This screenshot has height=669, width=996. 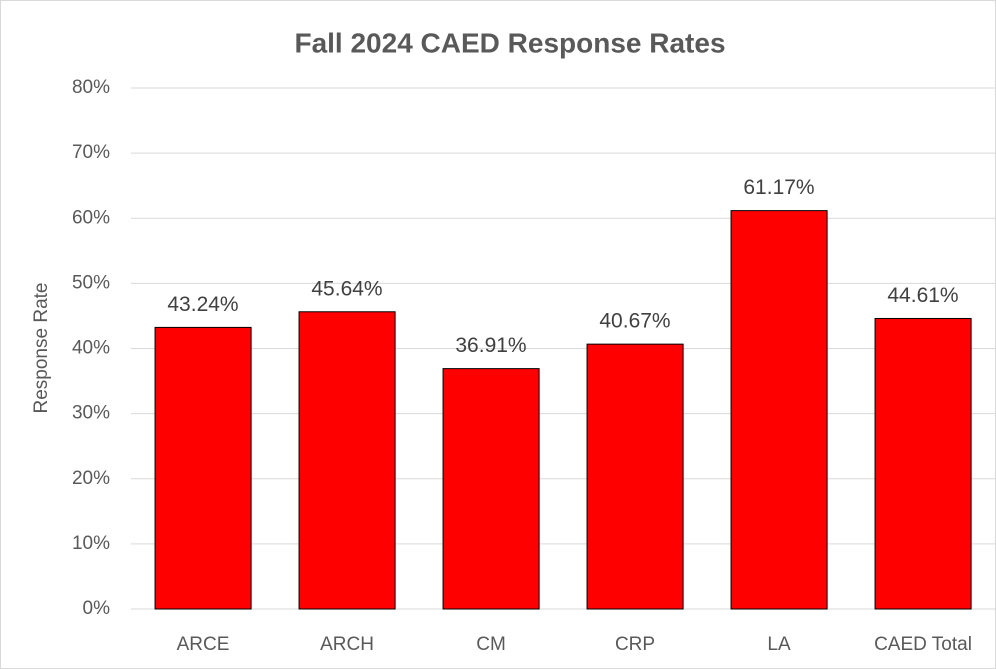 What do you see at coordinates (91, 348) in the screenshot?
I see `y-tick-label: 40%` at bounding box center [91, 348].